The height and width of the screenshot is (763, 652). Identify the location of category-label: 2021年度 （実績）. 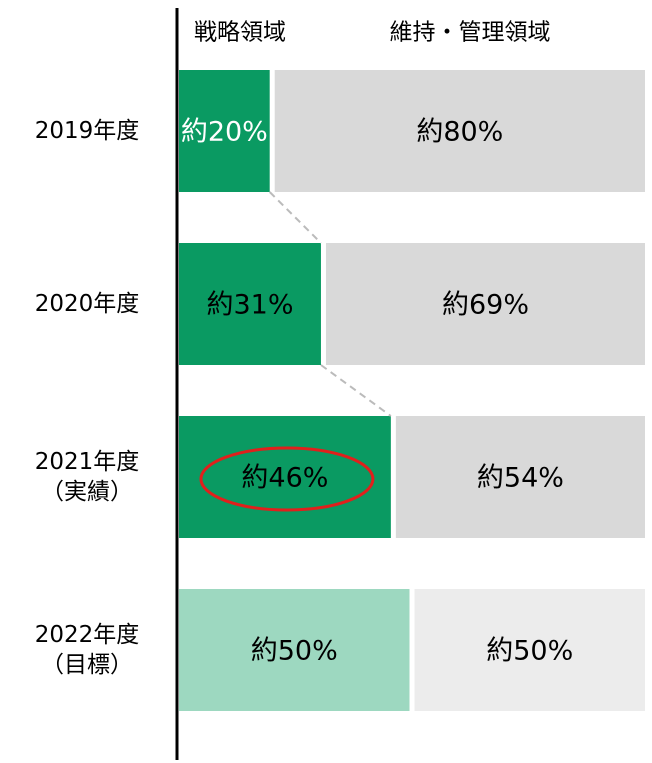
(87, 477).